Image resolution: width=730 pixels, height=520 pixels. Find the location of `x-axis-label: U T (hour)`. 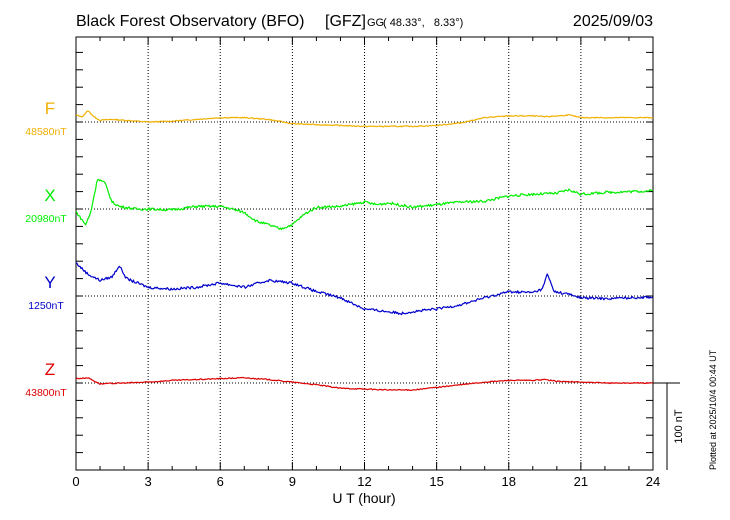

x-axis-label: U T (hour) is located at coordinates (363, 498).